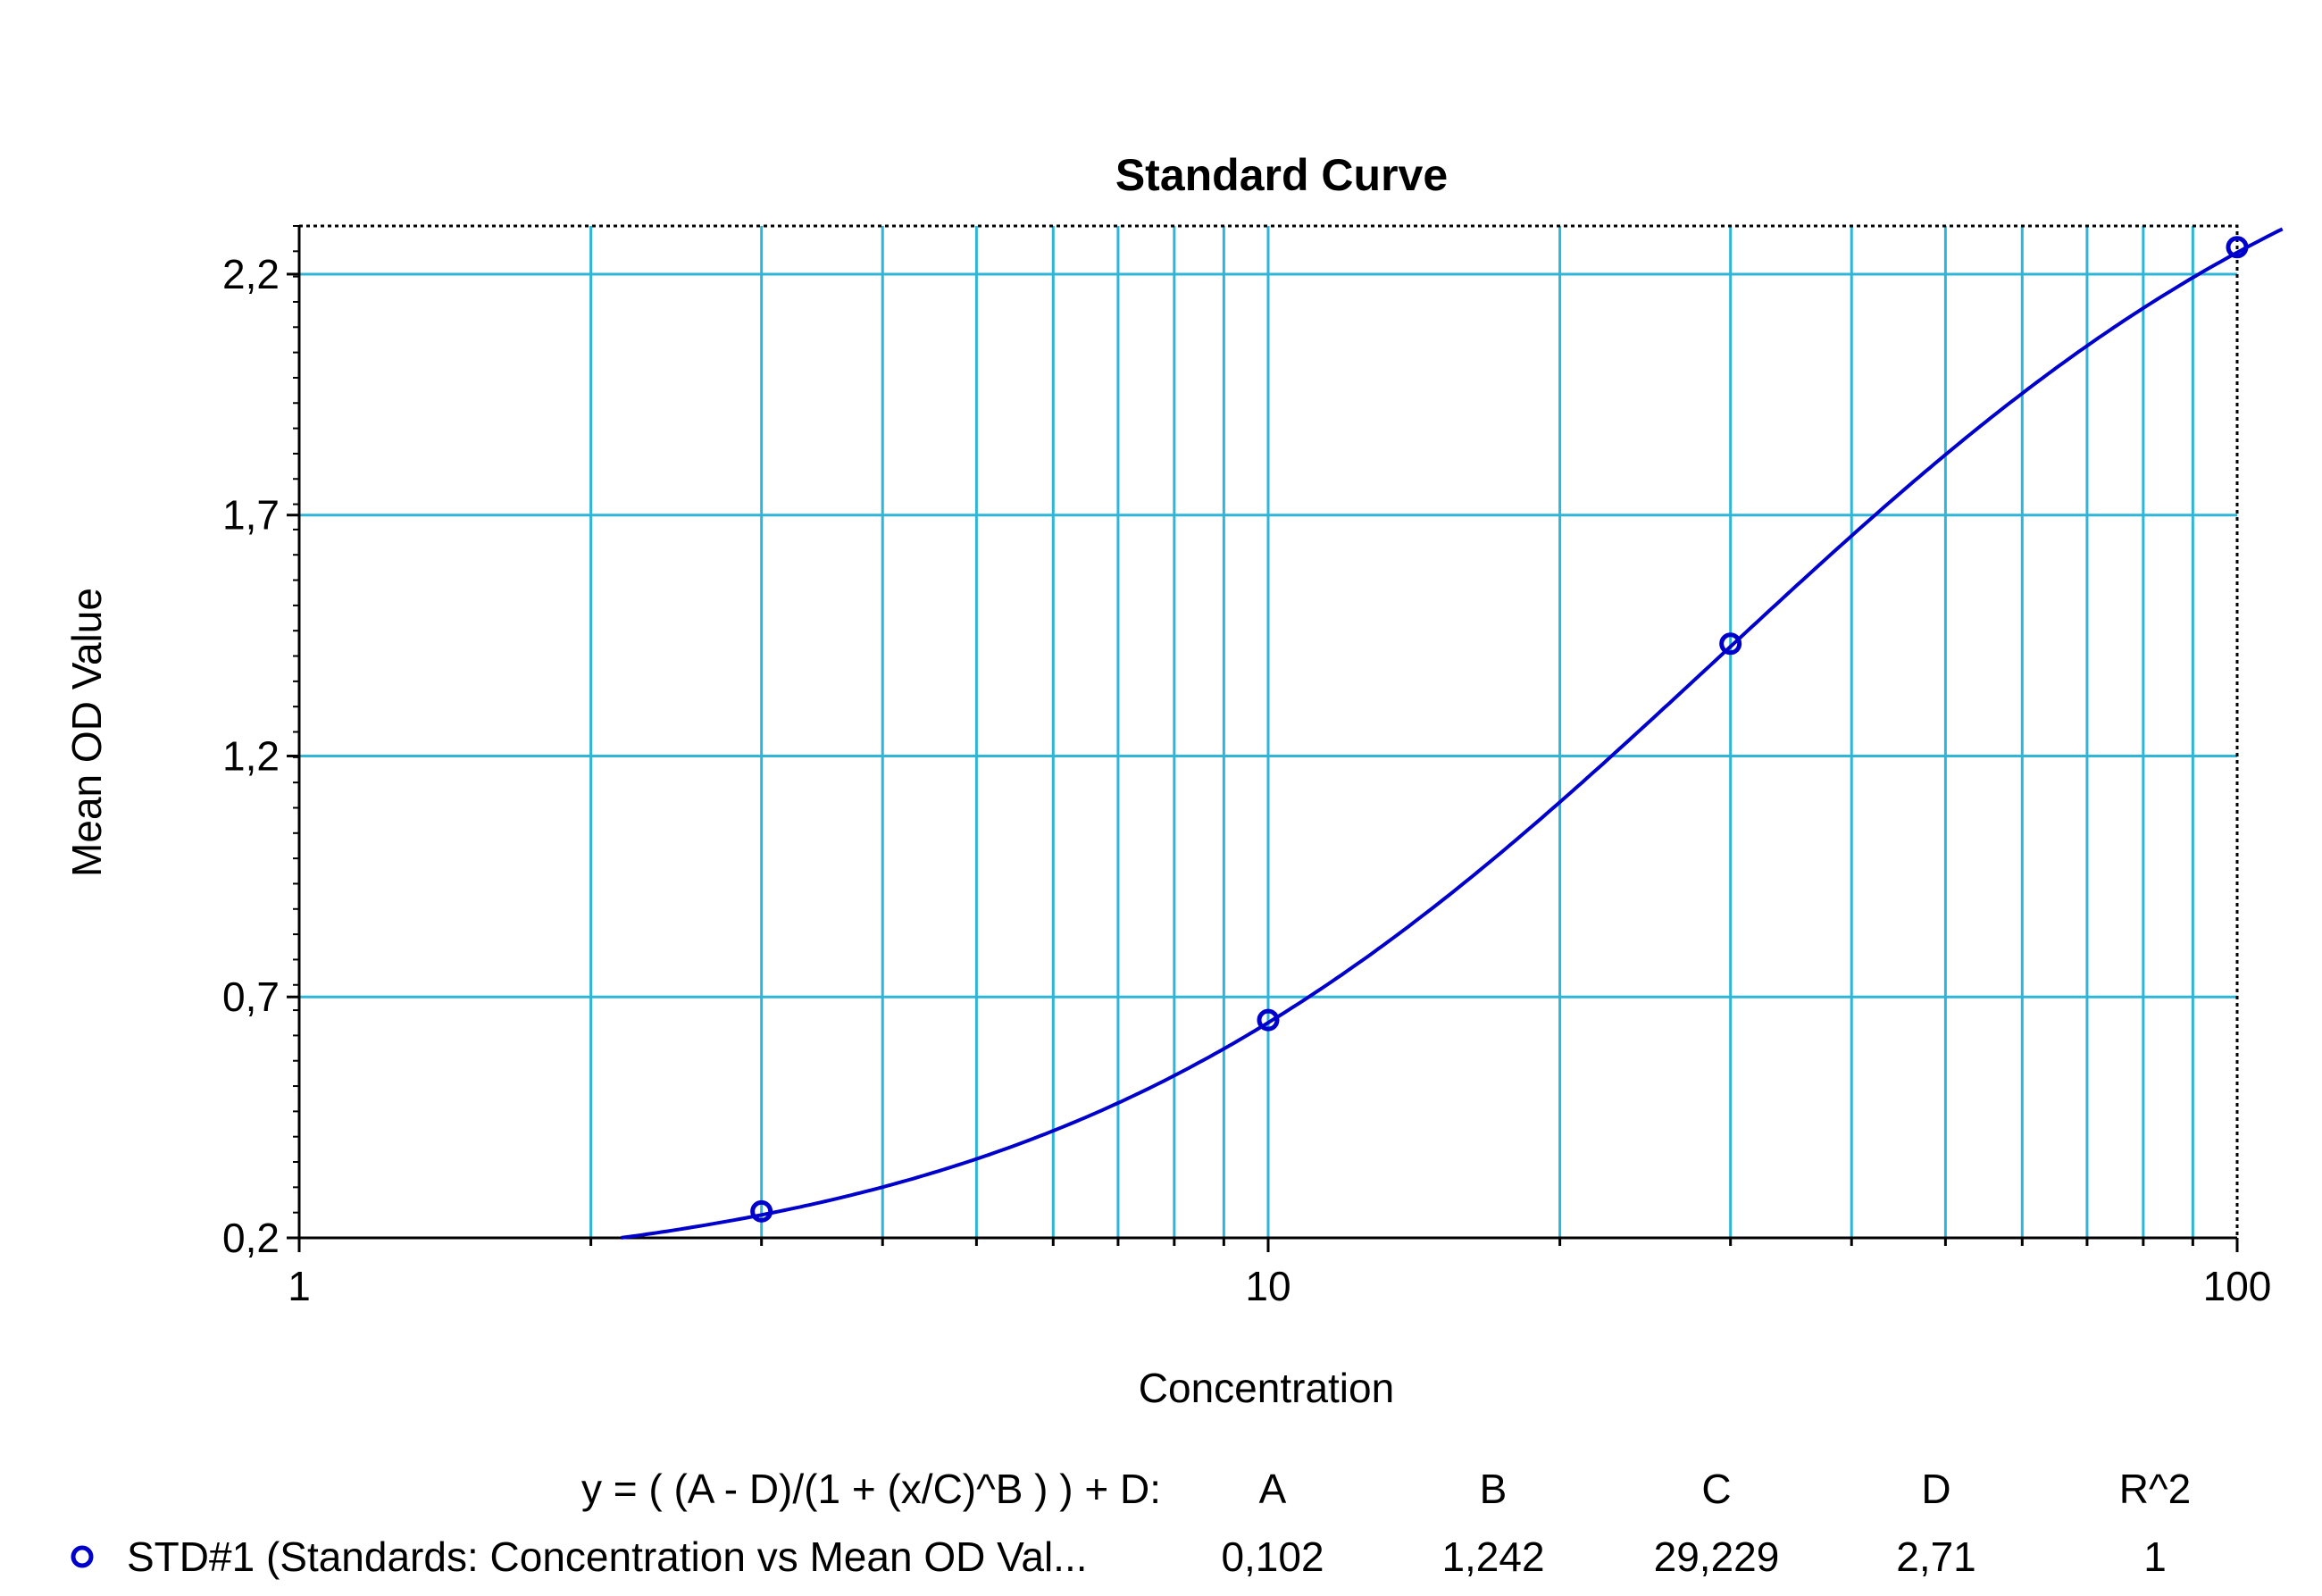 The width and height of the screenshot is (2322, 1596). I want to click on y-axis-ticks: 0,2 0,7 1,2 1,7 2,2, so click(260, 743).